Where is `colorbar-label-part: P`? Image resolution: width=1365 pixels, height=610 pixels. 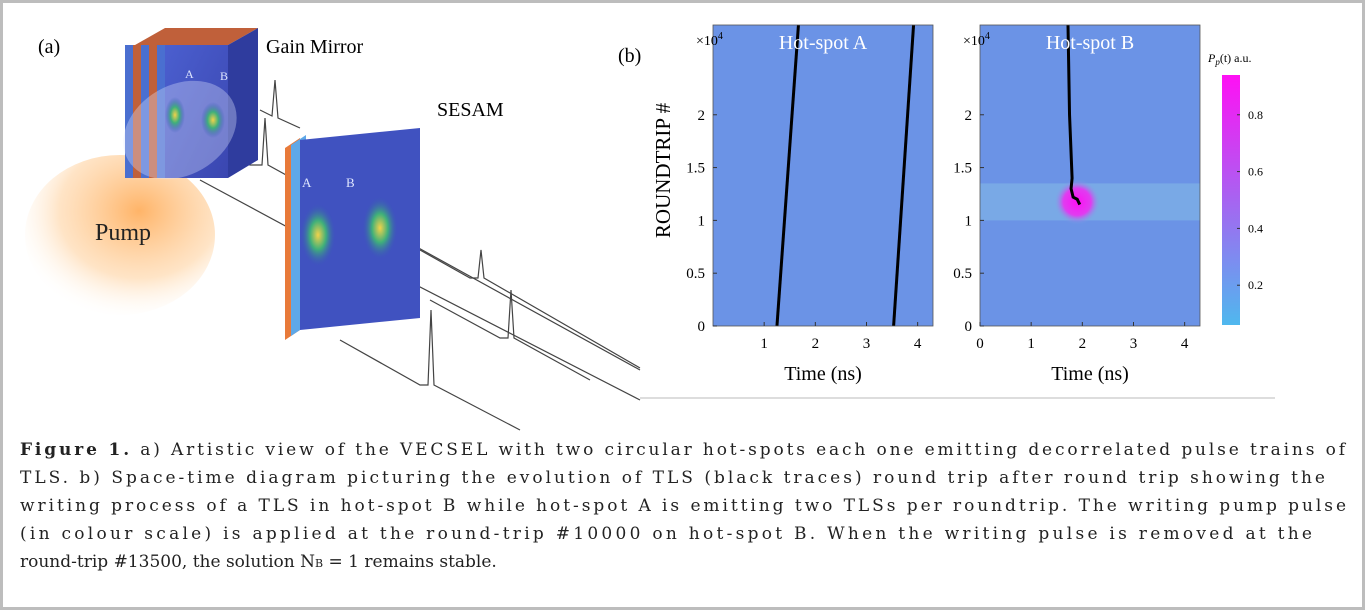
colorbar-label-part: P is located at coordinates (1211, 58).